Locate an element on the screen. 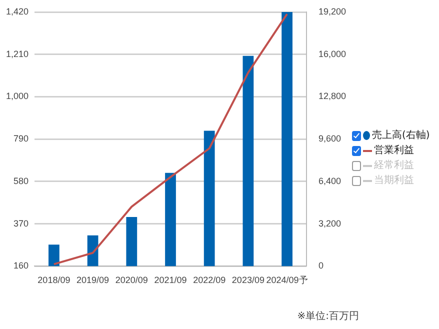  x-tick-label: 2022/09 is located at coordinates (209, 280).